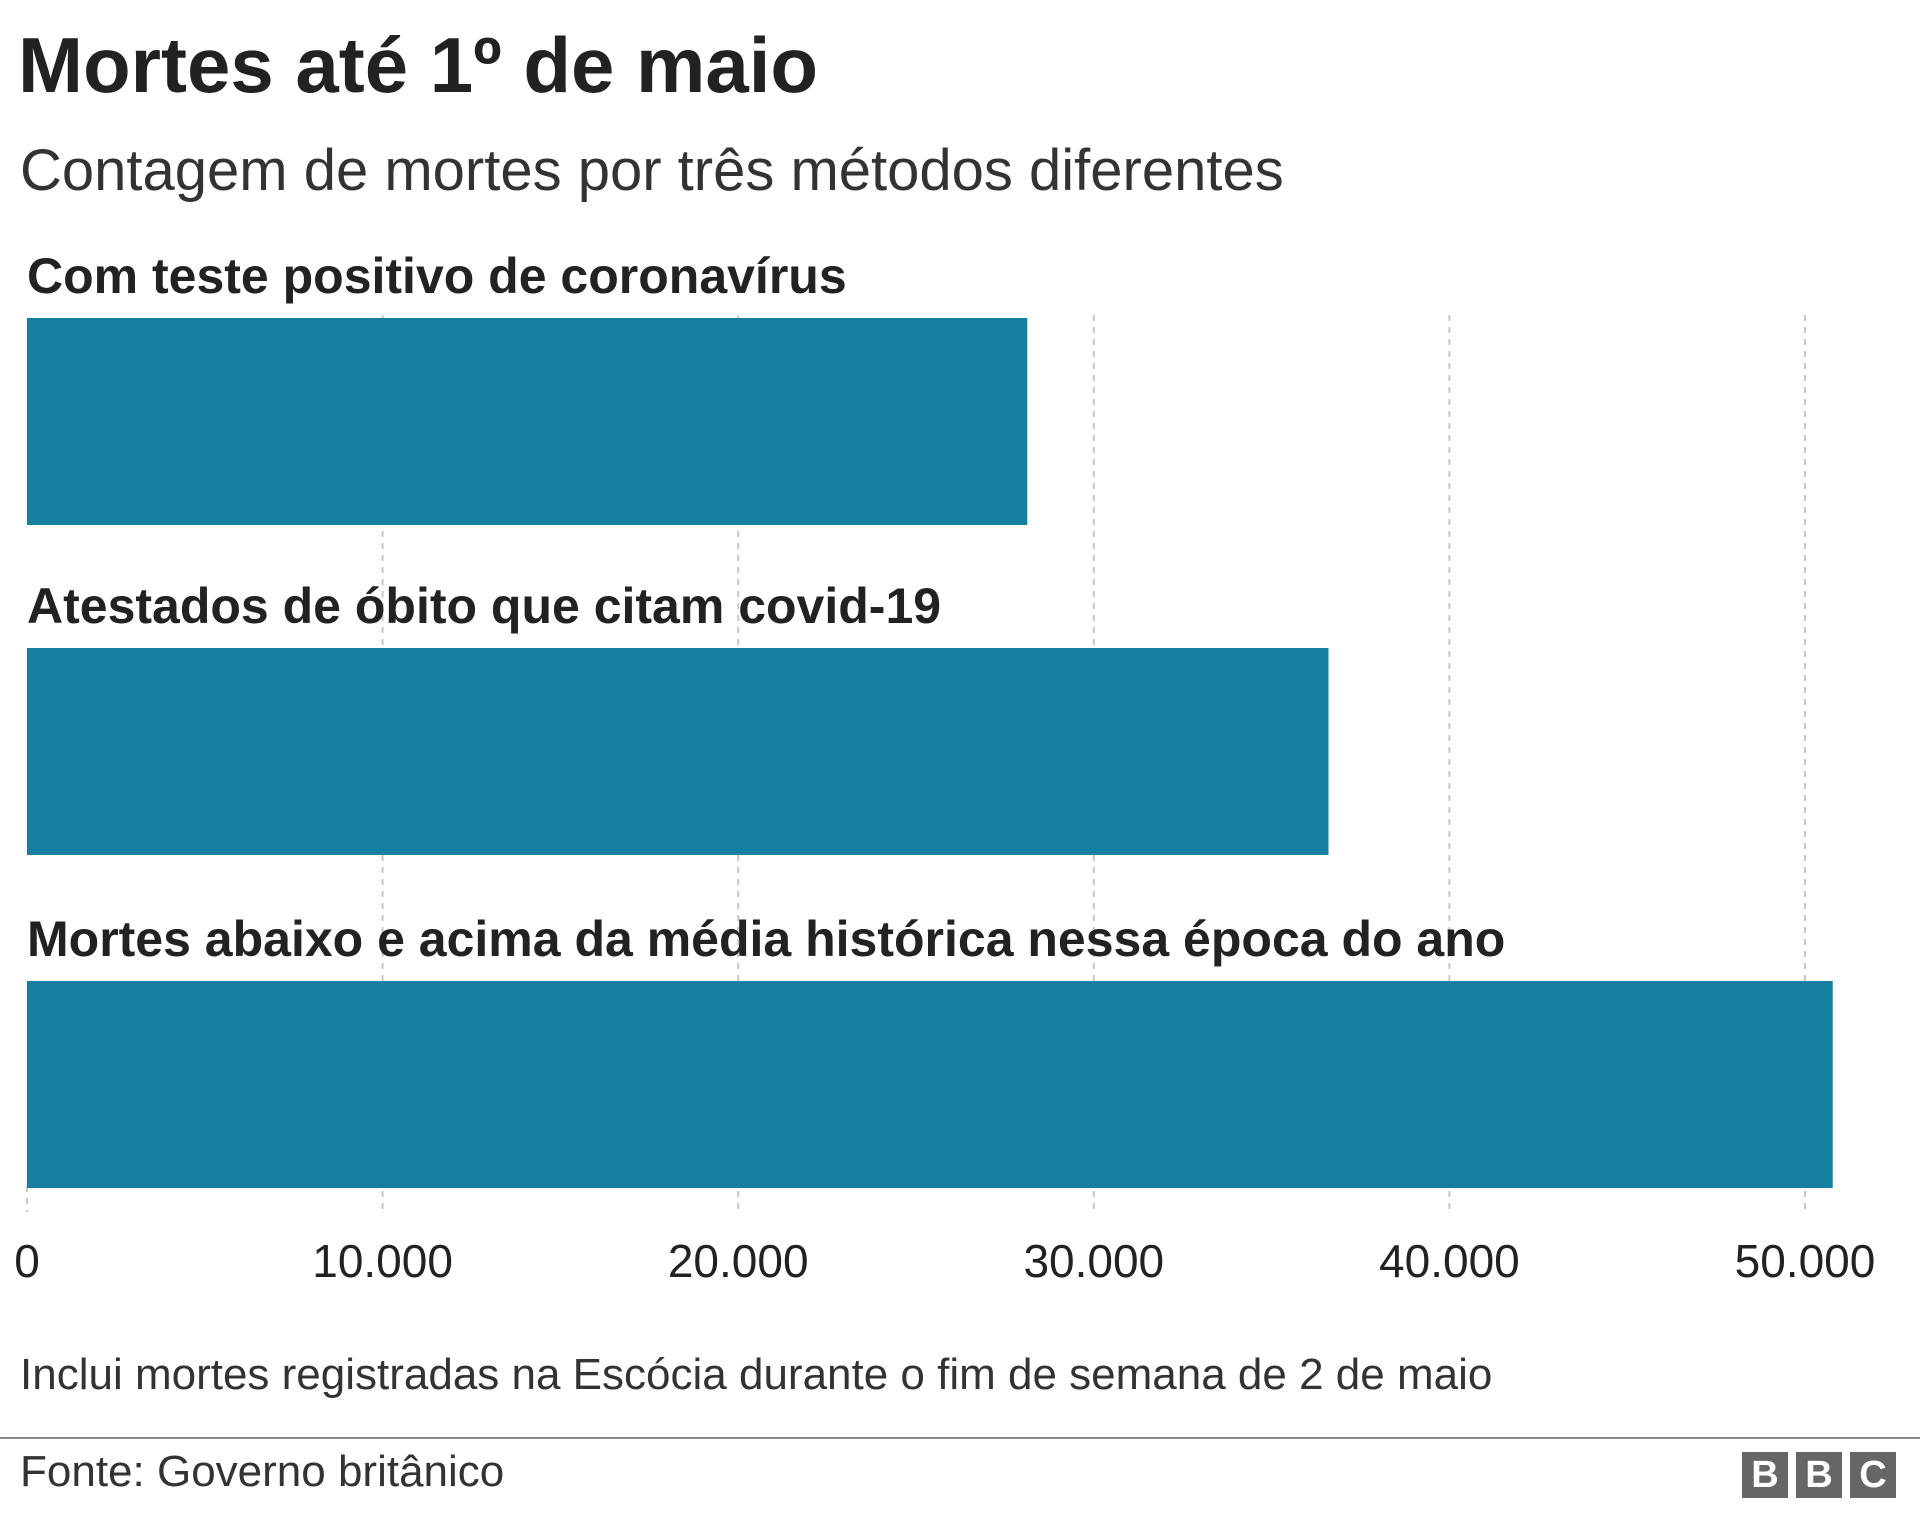 Image resolution: width=1920 pixels, height=1533 pixels. I want to click on x-tick-label: 30.000, so click(1093, 1261).